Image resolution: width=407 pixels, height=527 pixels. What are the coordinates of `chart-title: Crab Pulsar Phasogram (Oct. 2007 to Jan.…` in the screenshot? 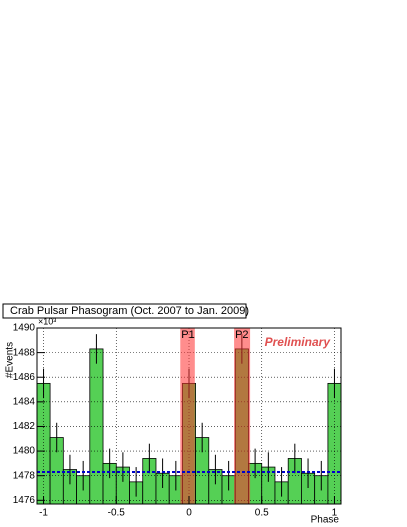 It's located at (129, 311).